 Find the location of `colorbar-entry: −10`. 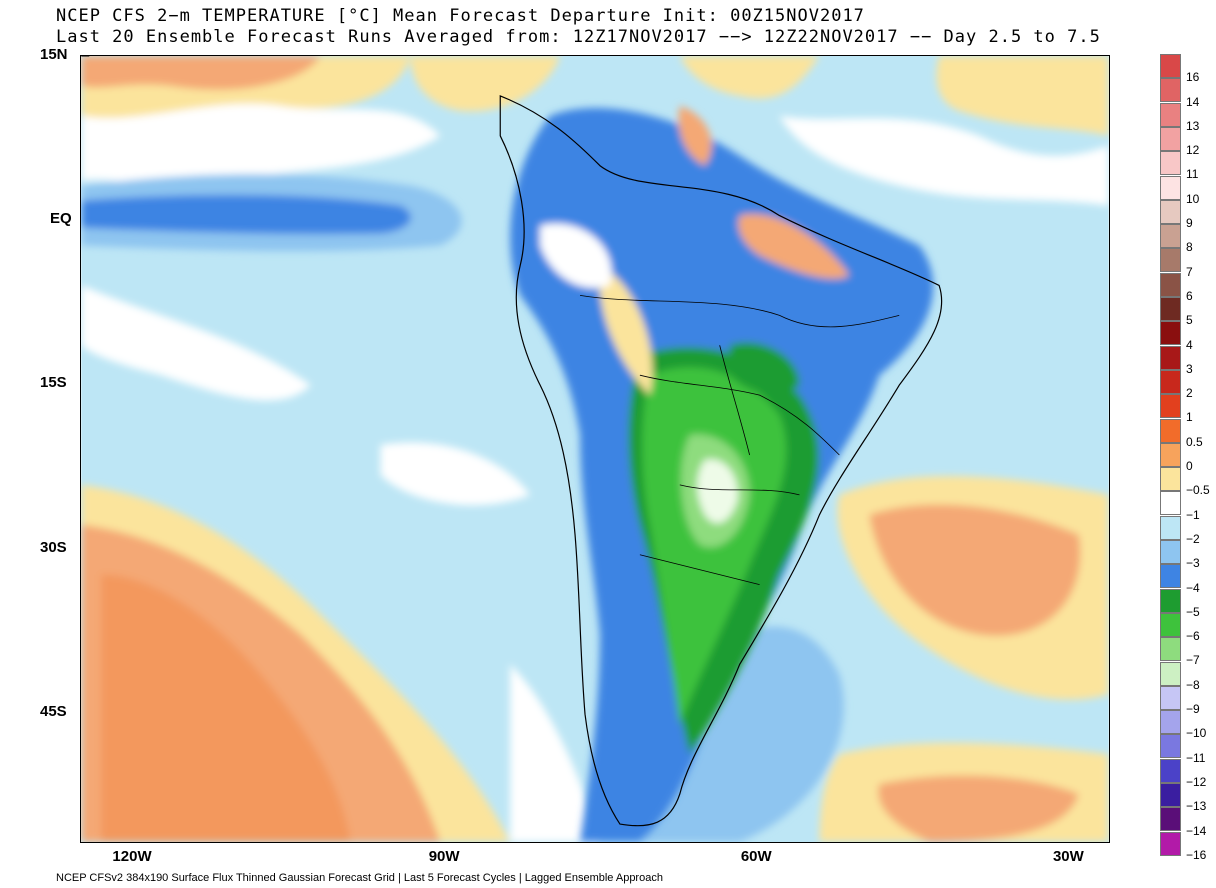

colorbar-entry: −10 is located at coordinates (1186, 725).